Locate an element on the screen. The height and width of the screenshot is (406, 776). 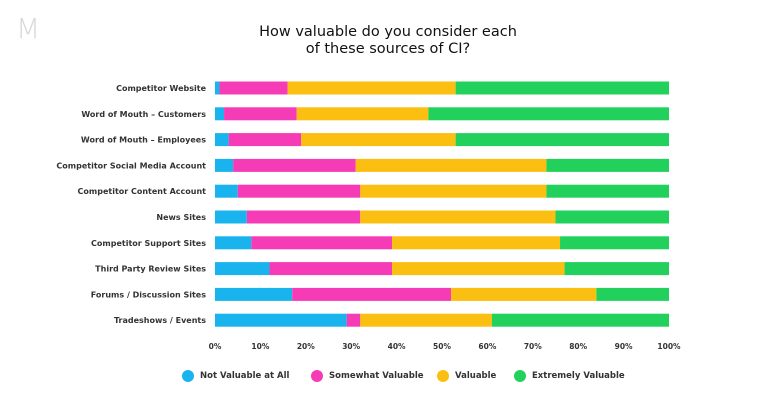
category-label: Third Party Review Sites is located at coordinates (150, 269).